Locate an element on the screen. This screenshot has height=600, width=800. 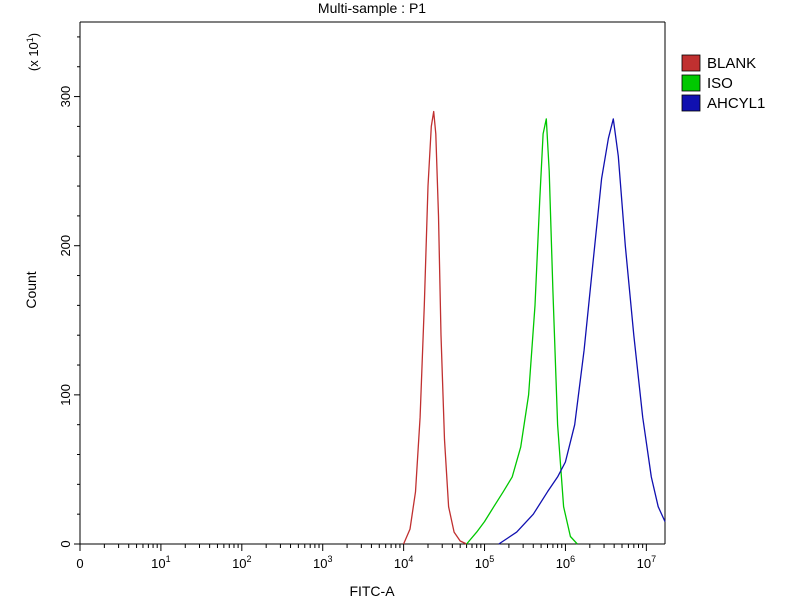
x-axis-ticks: 0 10¹ 10² 10³ 10⁴ 10⁵ 10⁶ 10⁷ is located at coordinates (366, 557).